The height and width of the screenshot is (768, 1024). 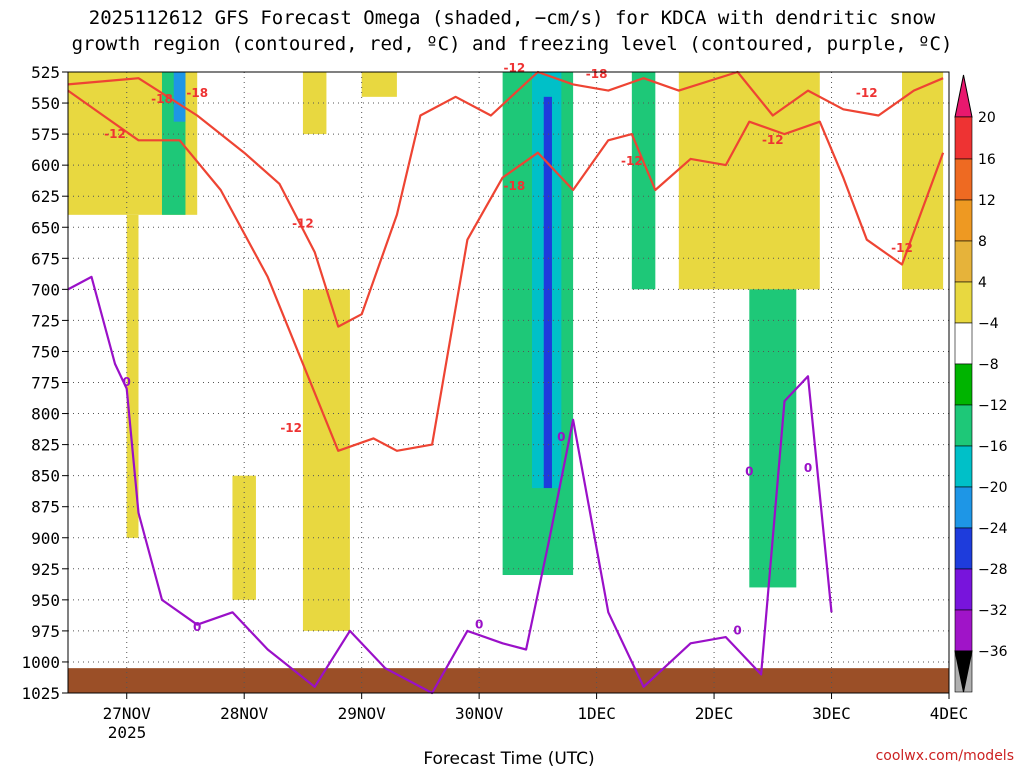 What do you see at coordinates (45, 134) in the screenshot?
I see `y-tick-label: 575` at bounding box center [45, 134].